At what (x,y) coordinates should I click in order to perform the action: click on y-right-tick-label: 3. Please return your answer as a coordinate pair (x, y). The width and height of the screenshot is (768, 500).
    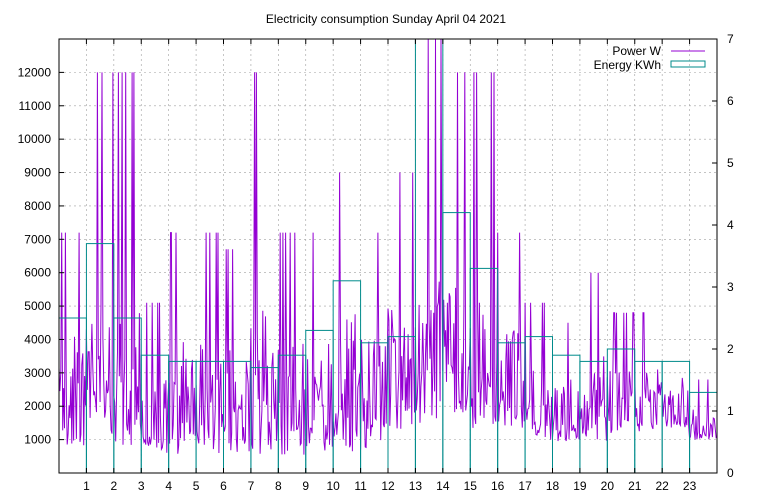
    Looking at the image, I should click on (730, 287).